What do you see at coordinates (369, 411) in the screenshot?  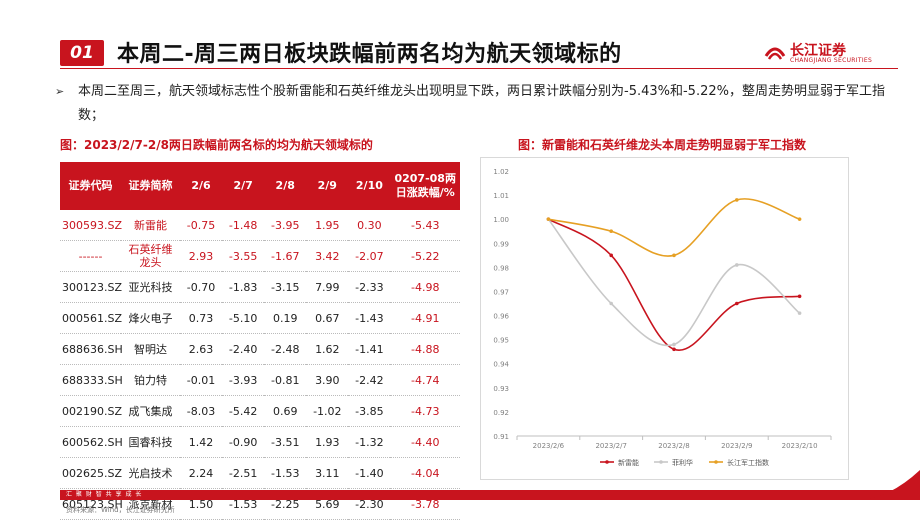 I see `cell-d5: -3.85` at bounding box center [369, 411].